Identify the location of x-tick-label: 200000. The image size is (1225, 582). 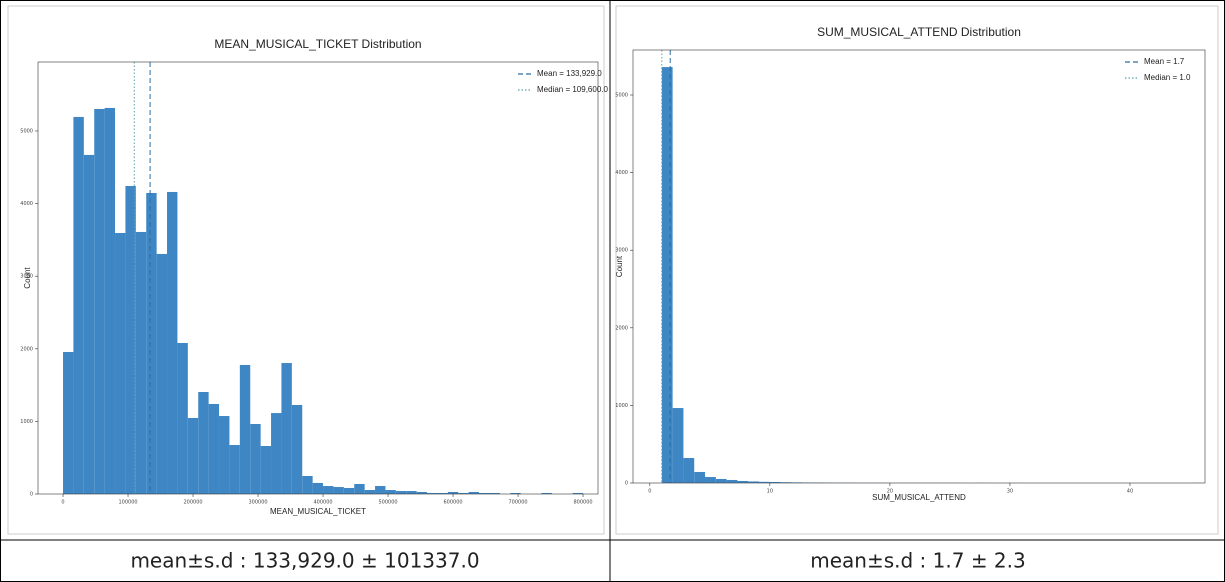
(192, 503).